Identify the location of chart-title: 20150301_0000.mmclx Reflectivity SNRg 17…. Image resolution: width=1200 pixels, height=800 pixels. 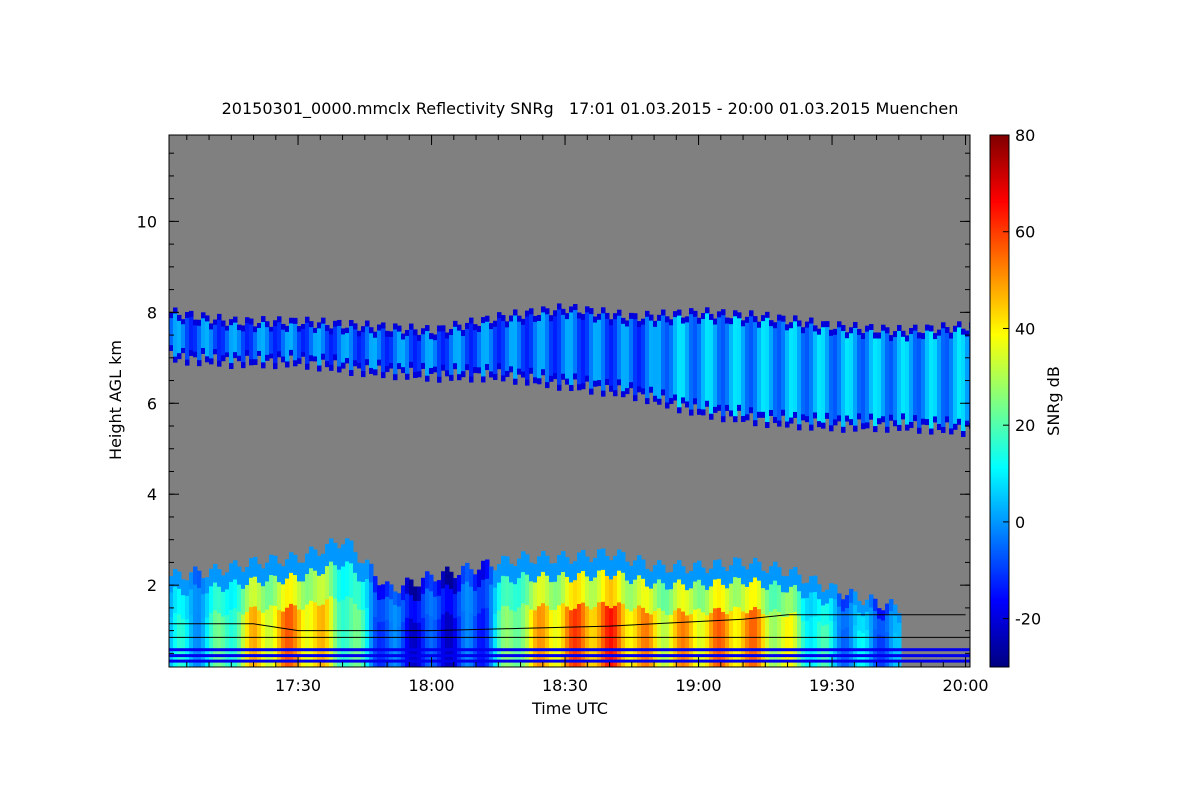
(590, 109).